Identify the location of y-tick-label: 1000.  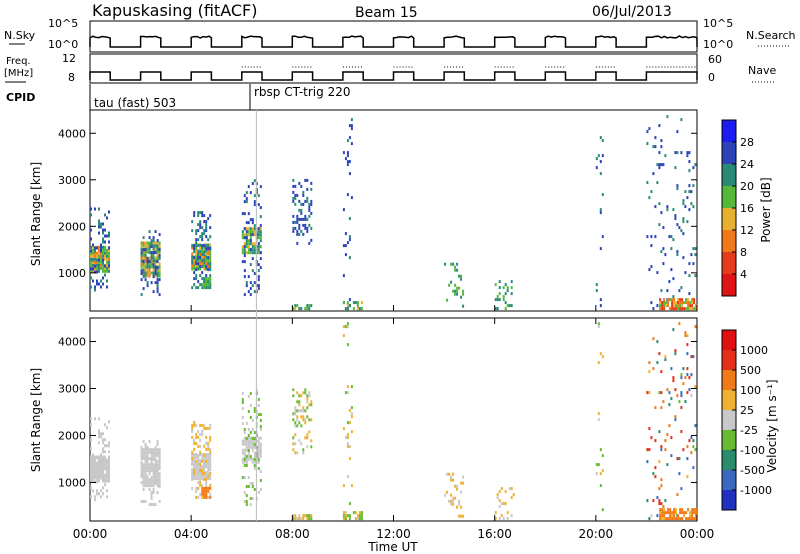
(72, 273).